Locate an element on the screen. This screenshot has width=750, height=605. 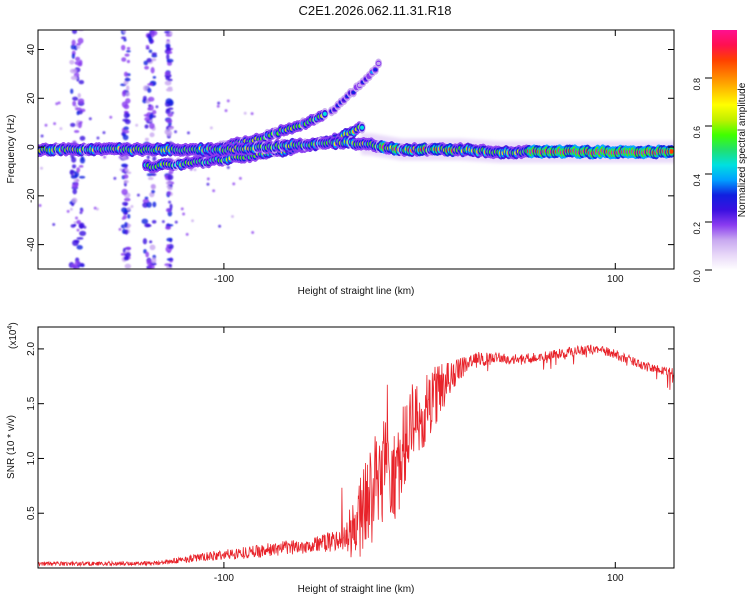
snr-scale-prefix: (x10 is located at coordinates (13, 339).